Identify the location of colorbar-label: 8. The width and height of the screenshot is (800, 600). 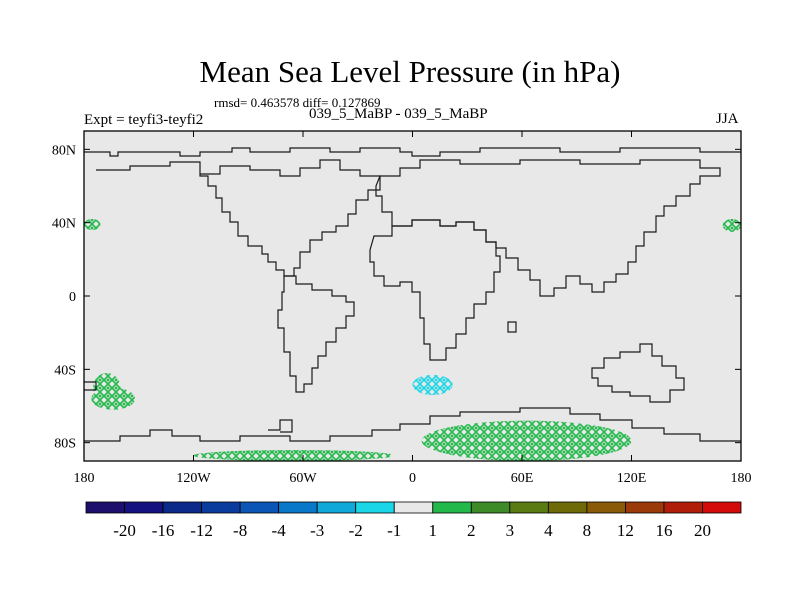
(587, 530).